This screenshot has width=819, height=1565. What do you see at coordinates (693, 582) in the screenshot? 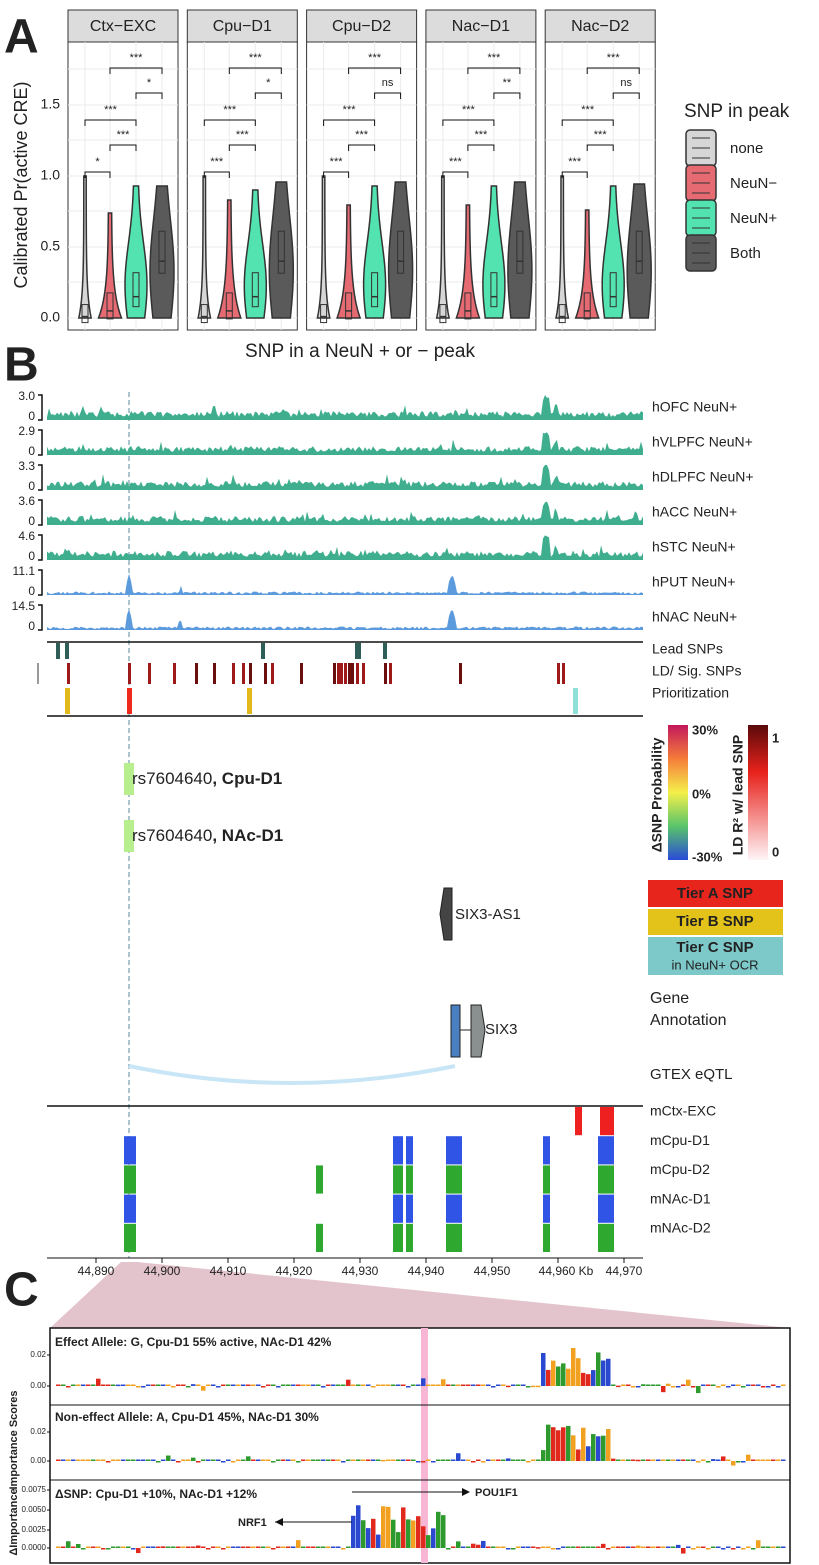
I see `track-label: hPUT NeuN+` at bounding box center [693, 582].